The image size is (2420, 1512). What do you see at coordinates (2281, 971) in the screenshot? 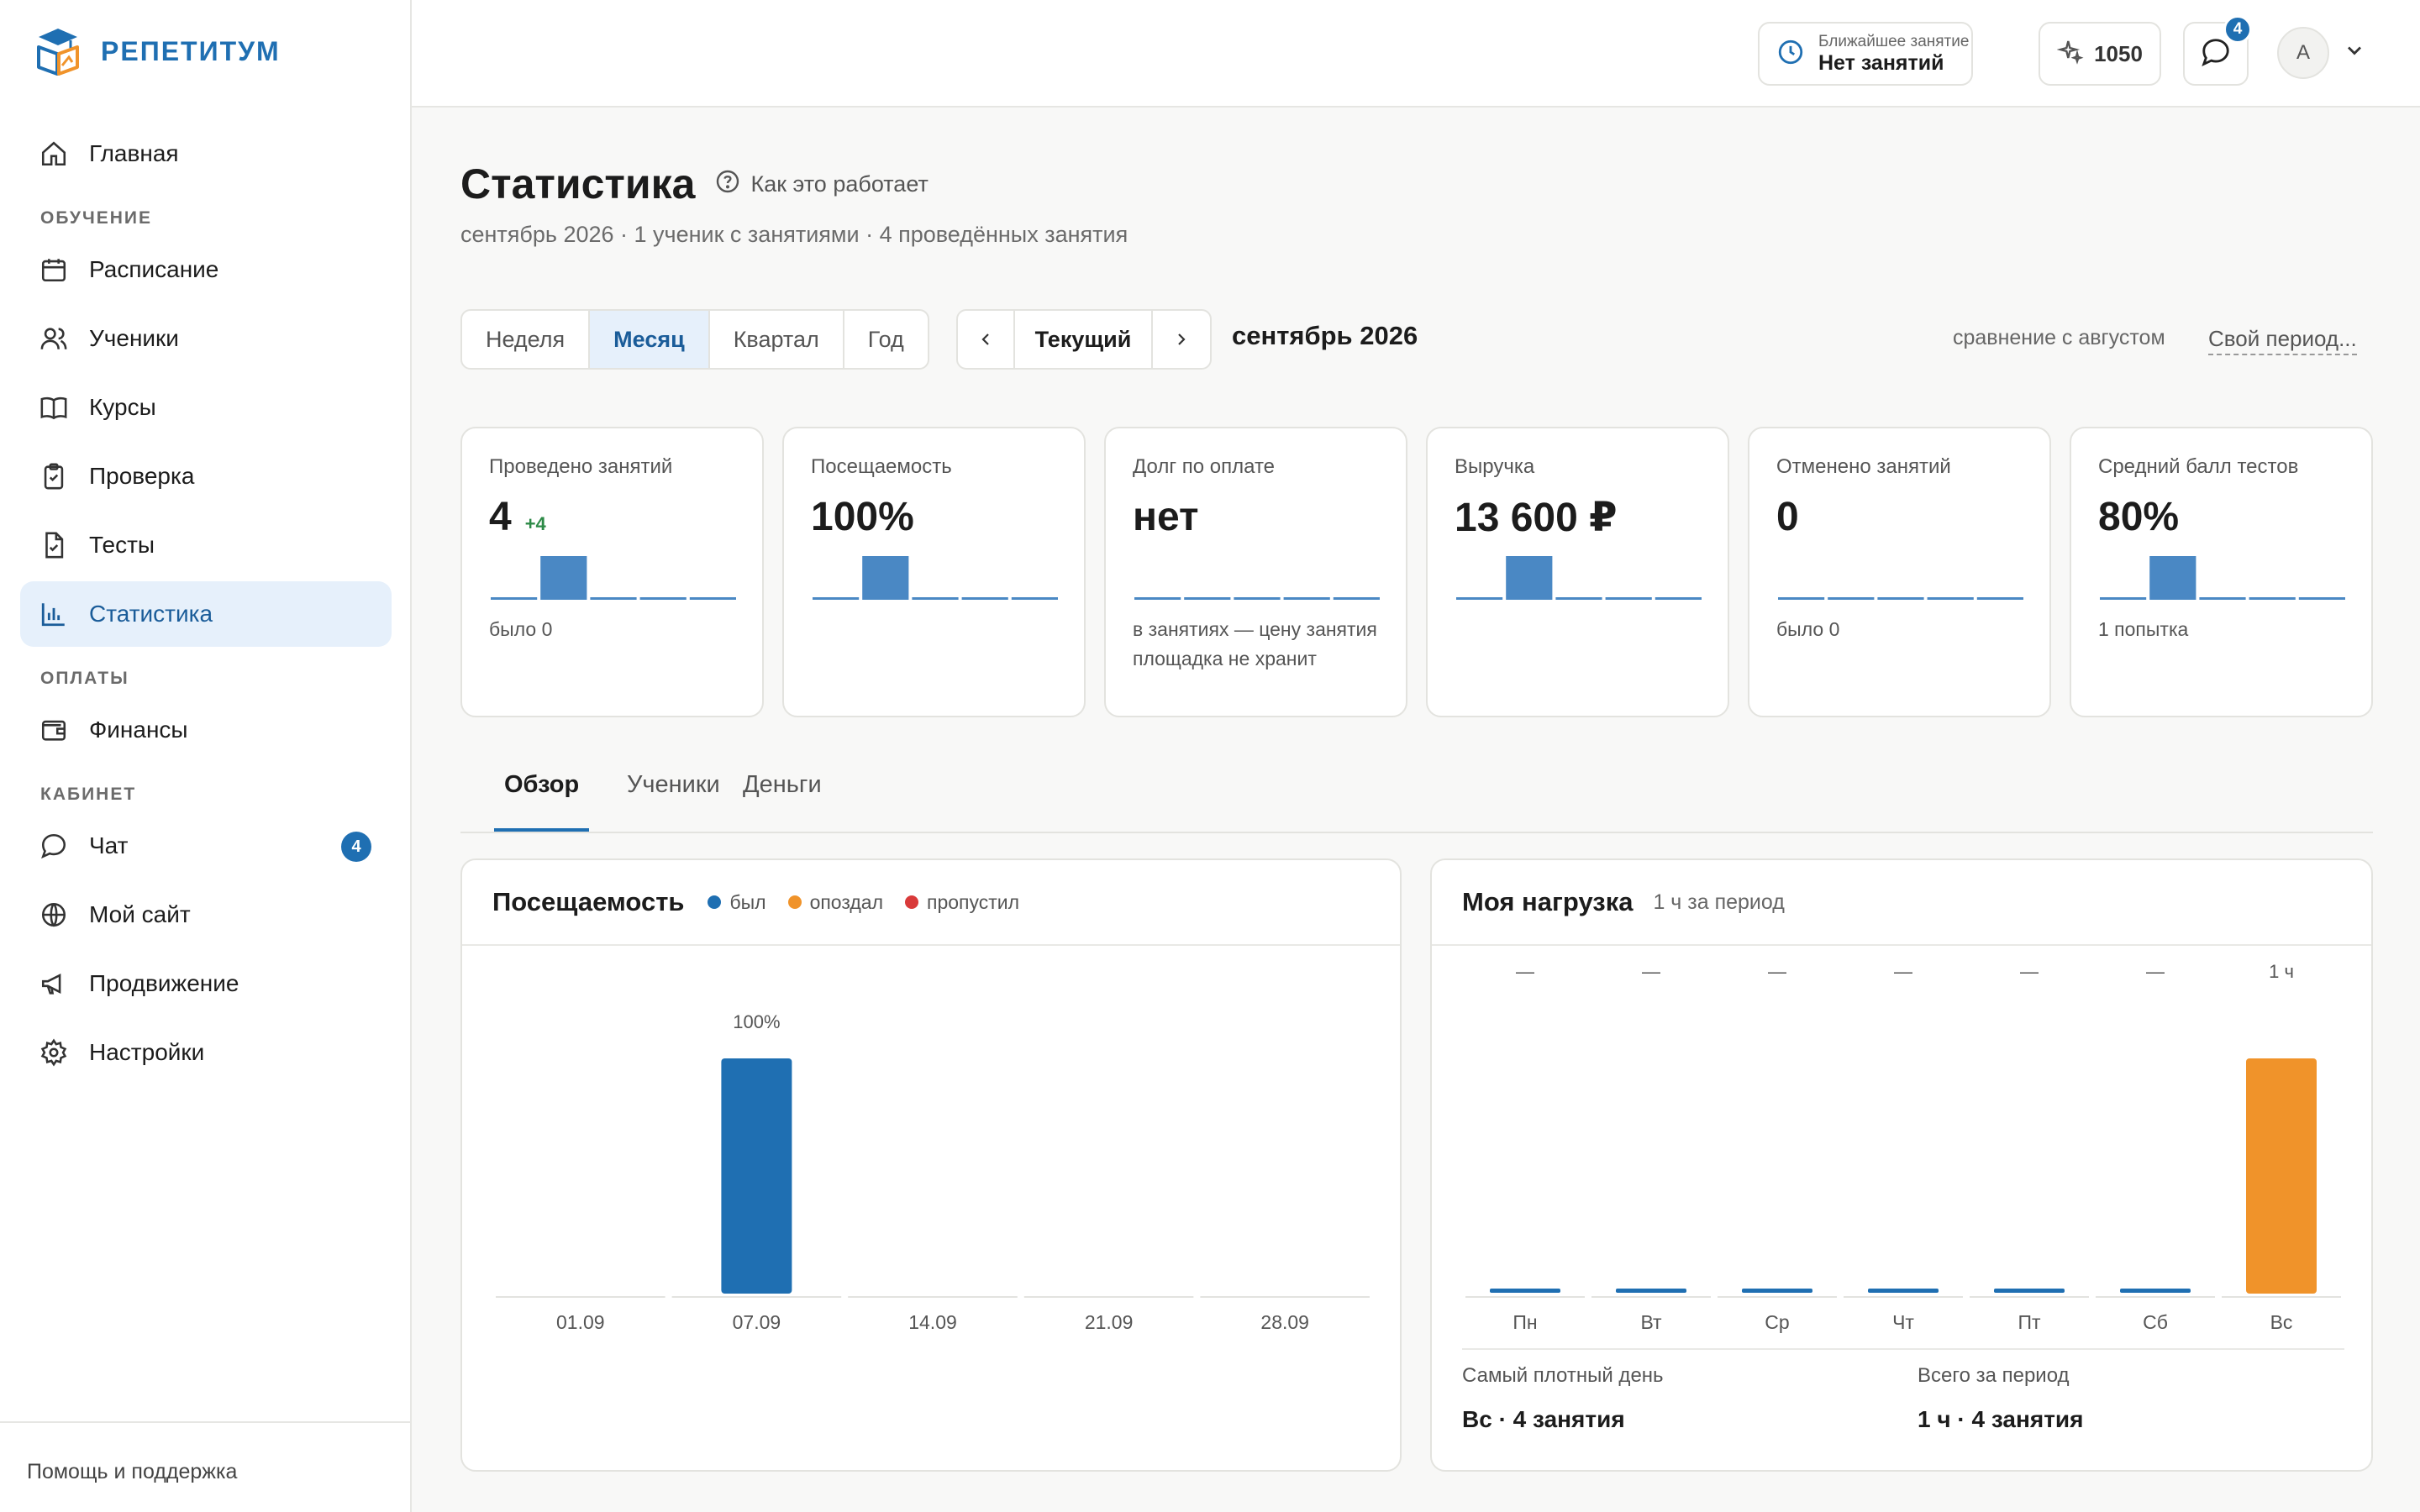
I see `data-label: 1 ч` at bounding box center [2281, 971].